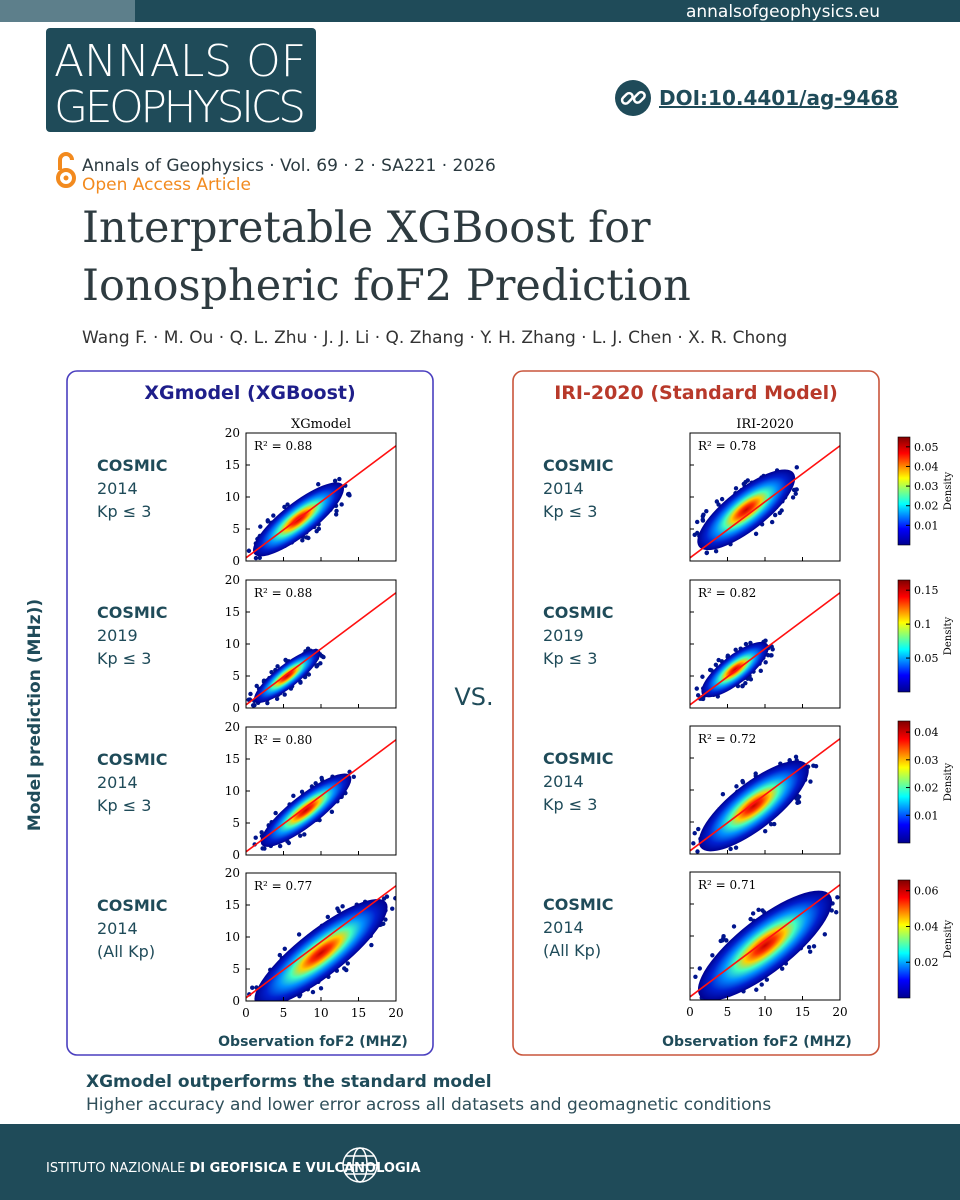  I want to click on logo-line: GEOPHYSICS, so click(180, 107).